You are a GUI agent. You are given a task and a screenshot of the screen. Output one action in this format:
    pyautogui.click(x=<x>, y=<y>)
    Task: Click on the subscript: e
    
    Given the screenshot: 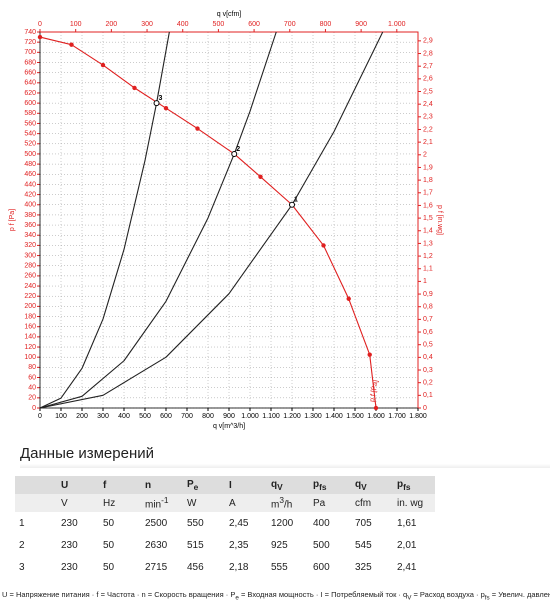 What is the action you would take?
    pyautogui.click(x=237, y=598)
    